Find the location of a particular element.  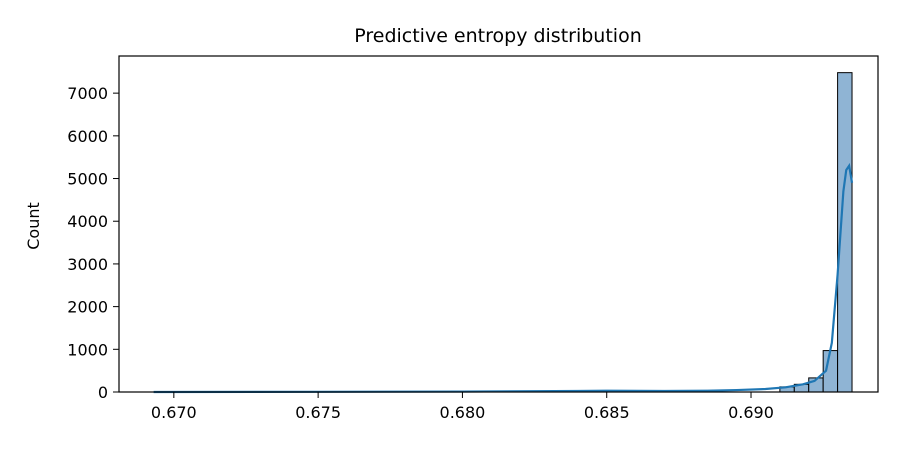

x-axis: 0.670 0.675 0.680 0.685 0.690 is located at coordinates (462, 407).